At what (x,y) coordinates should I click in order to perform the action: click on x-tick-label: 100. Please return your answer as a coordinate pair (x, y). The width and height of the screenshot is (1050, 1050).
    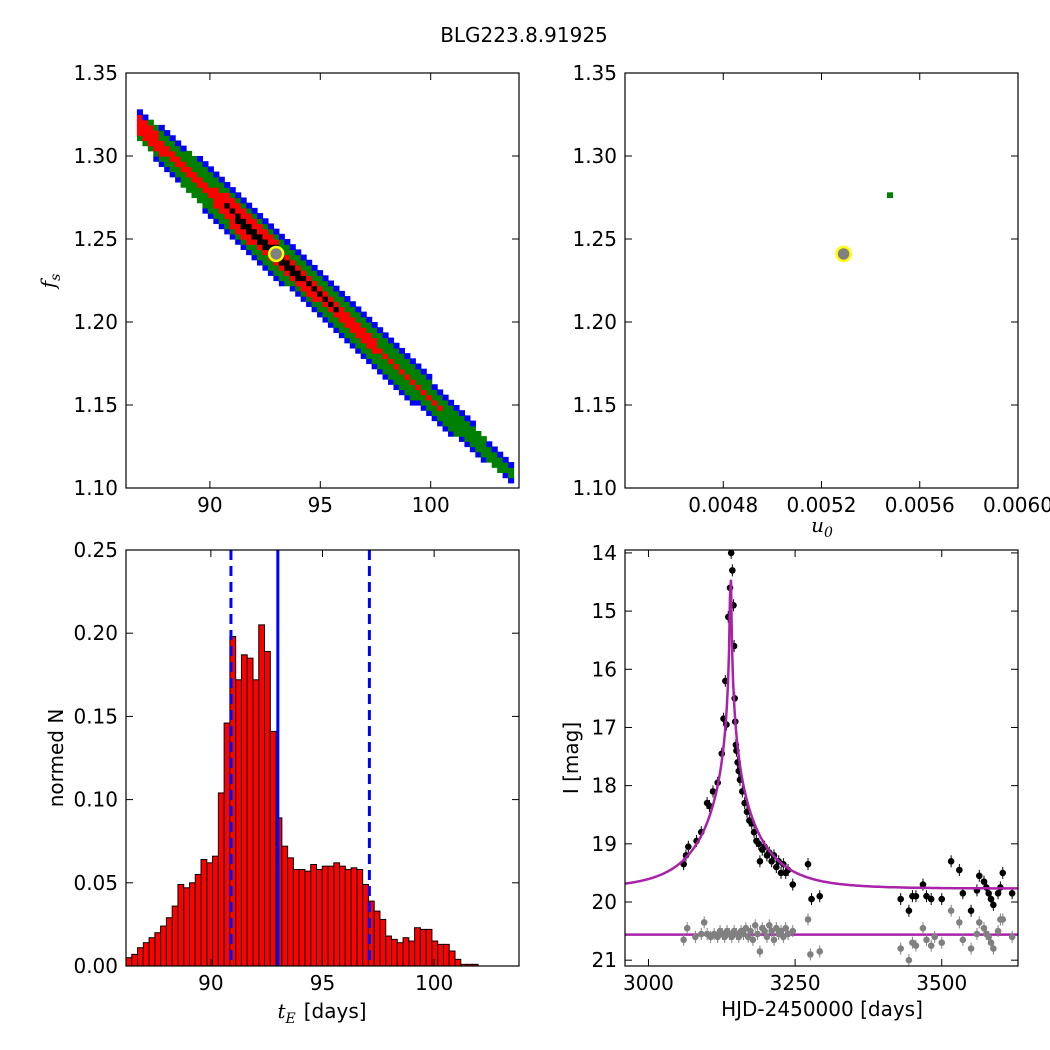
    Looking at the image, I should click on (434, 983).